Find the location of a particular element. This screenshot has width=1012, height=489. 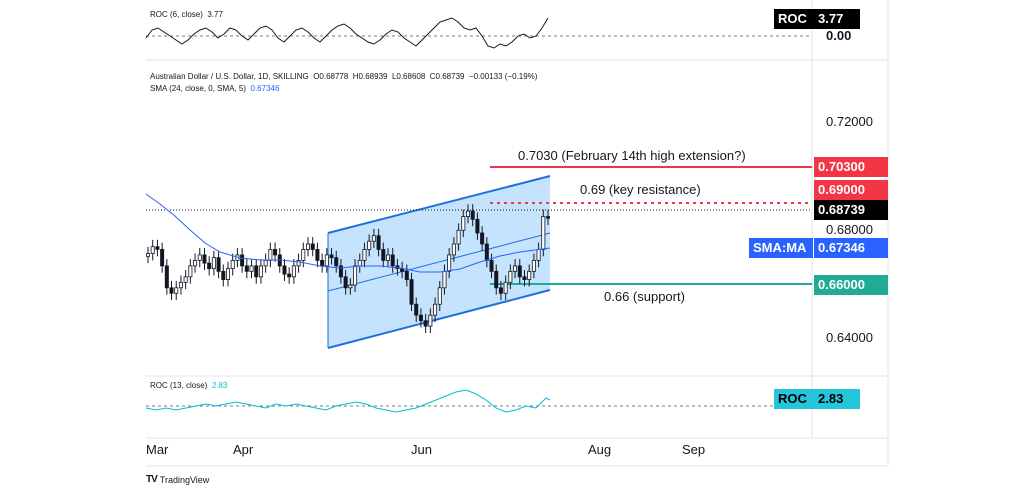

ohlc-change: −0.00133 (−0.19%) is located at coordinates (503, 76).